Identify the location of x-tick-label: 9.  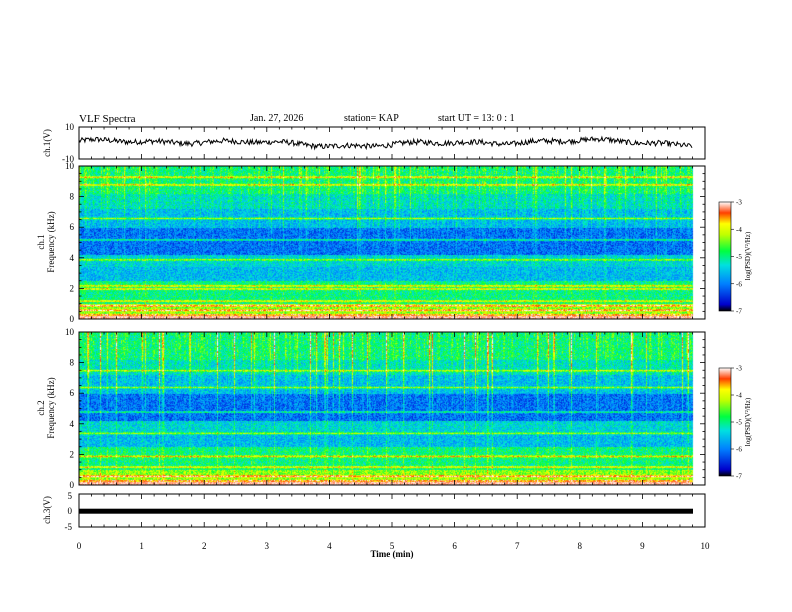
(642, 546).